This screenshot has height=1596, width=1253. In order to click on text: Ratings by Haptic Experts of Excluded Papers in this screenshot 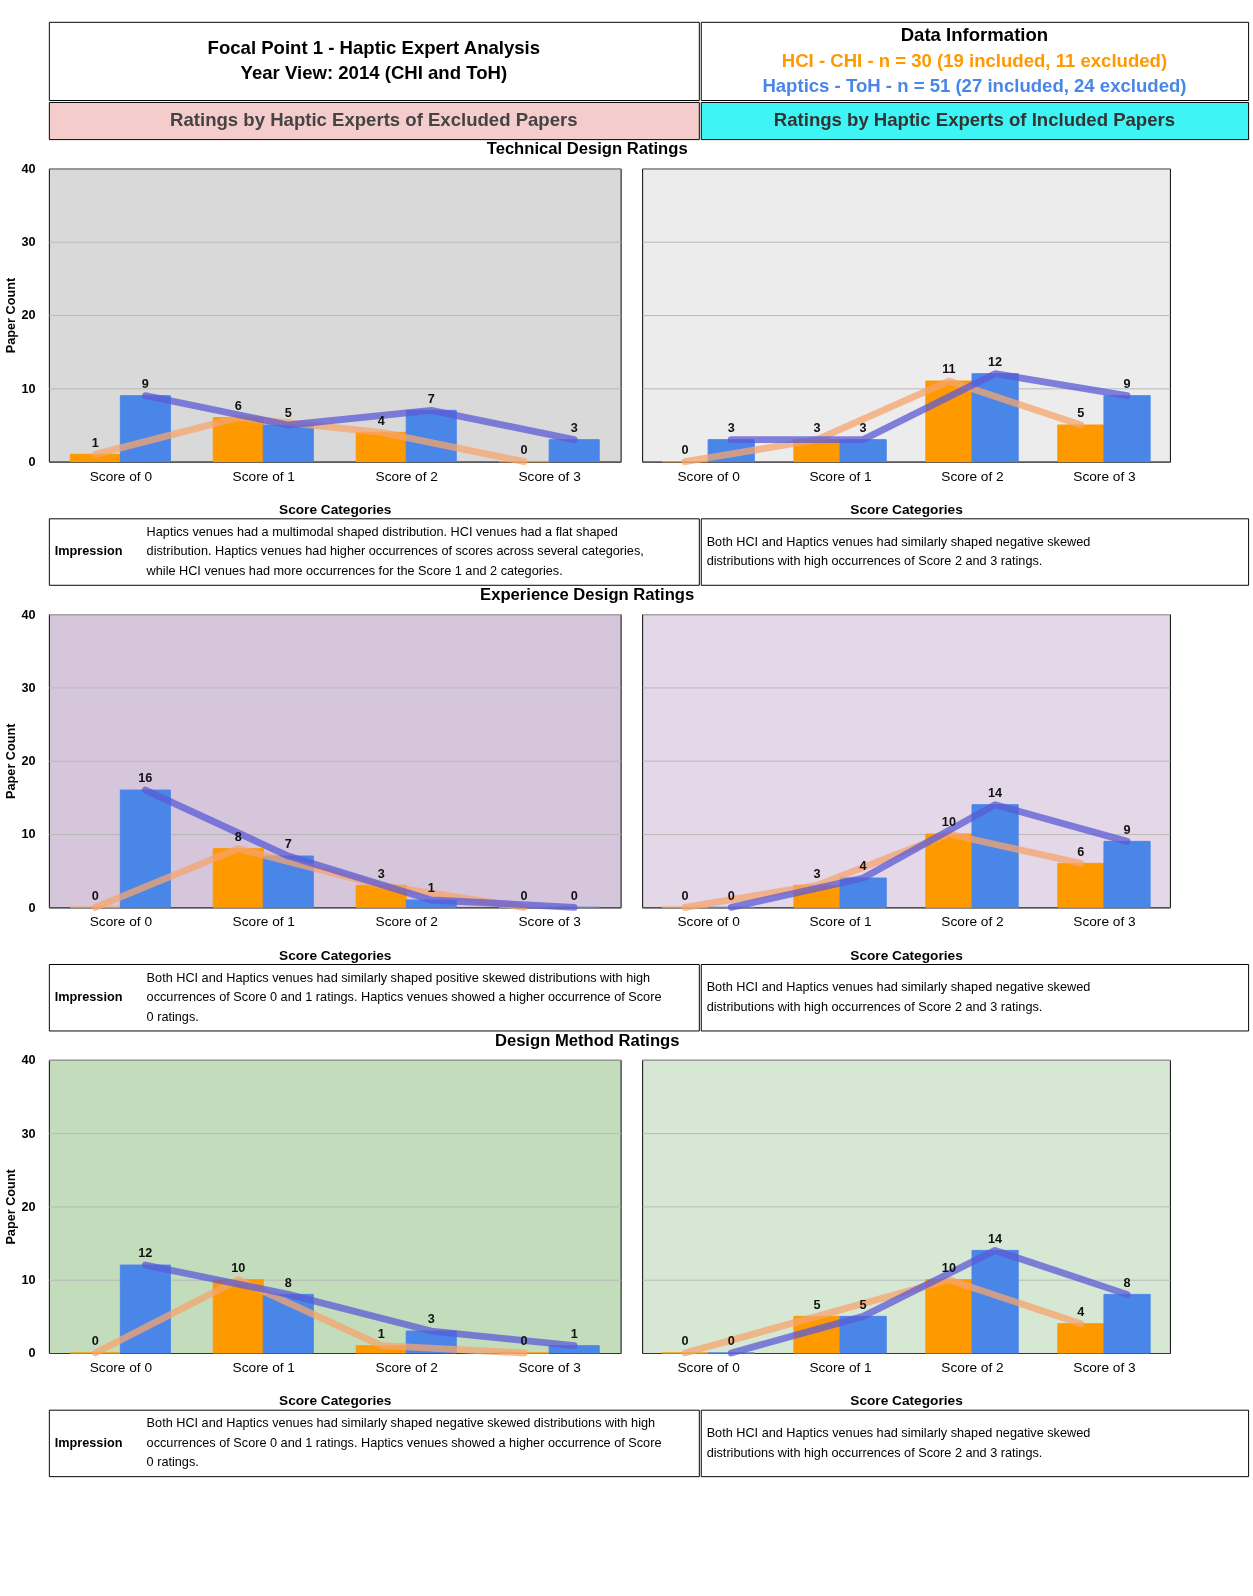, I will do `click(374, 120)`.